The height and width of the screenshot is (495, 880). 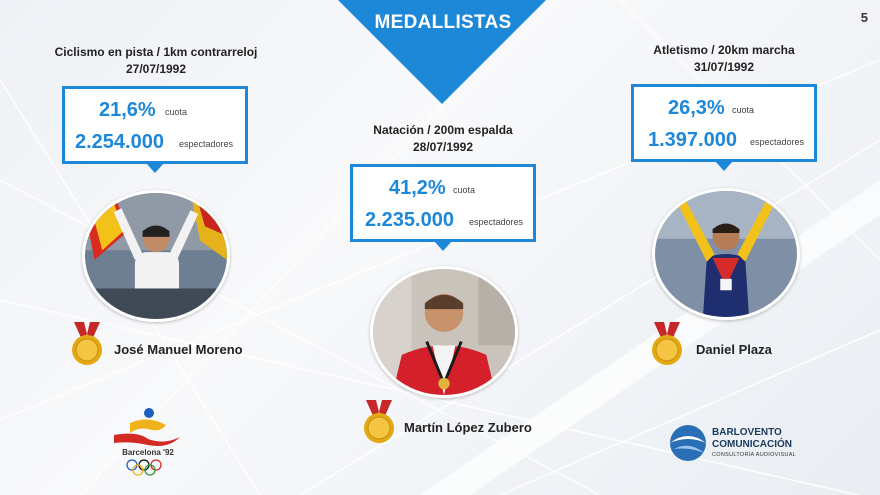 What do you see at coordinates (409, 220) in the screenshot?
I see `viewers-count: 2.235.000` at bounding box center [409, 220].